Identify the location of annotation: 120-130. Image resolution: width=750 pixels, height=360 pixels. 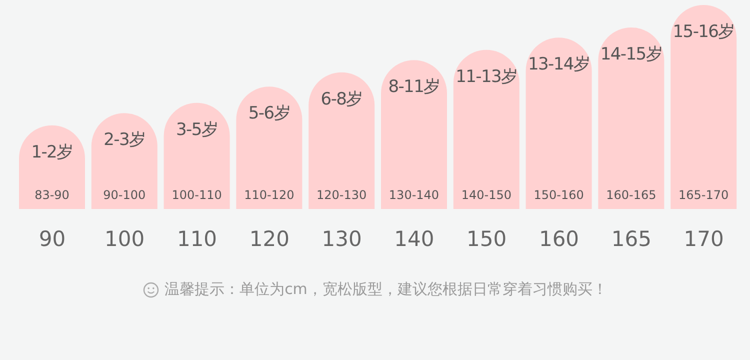
(341, 195).